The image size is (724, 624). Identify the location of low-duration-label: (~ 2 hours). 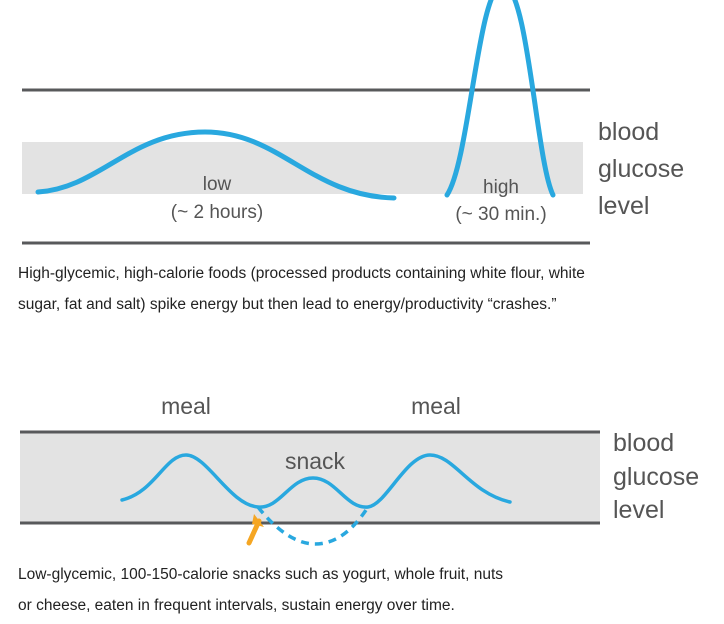
(217, 212).